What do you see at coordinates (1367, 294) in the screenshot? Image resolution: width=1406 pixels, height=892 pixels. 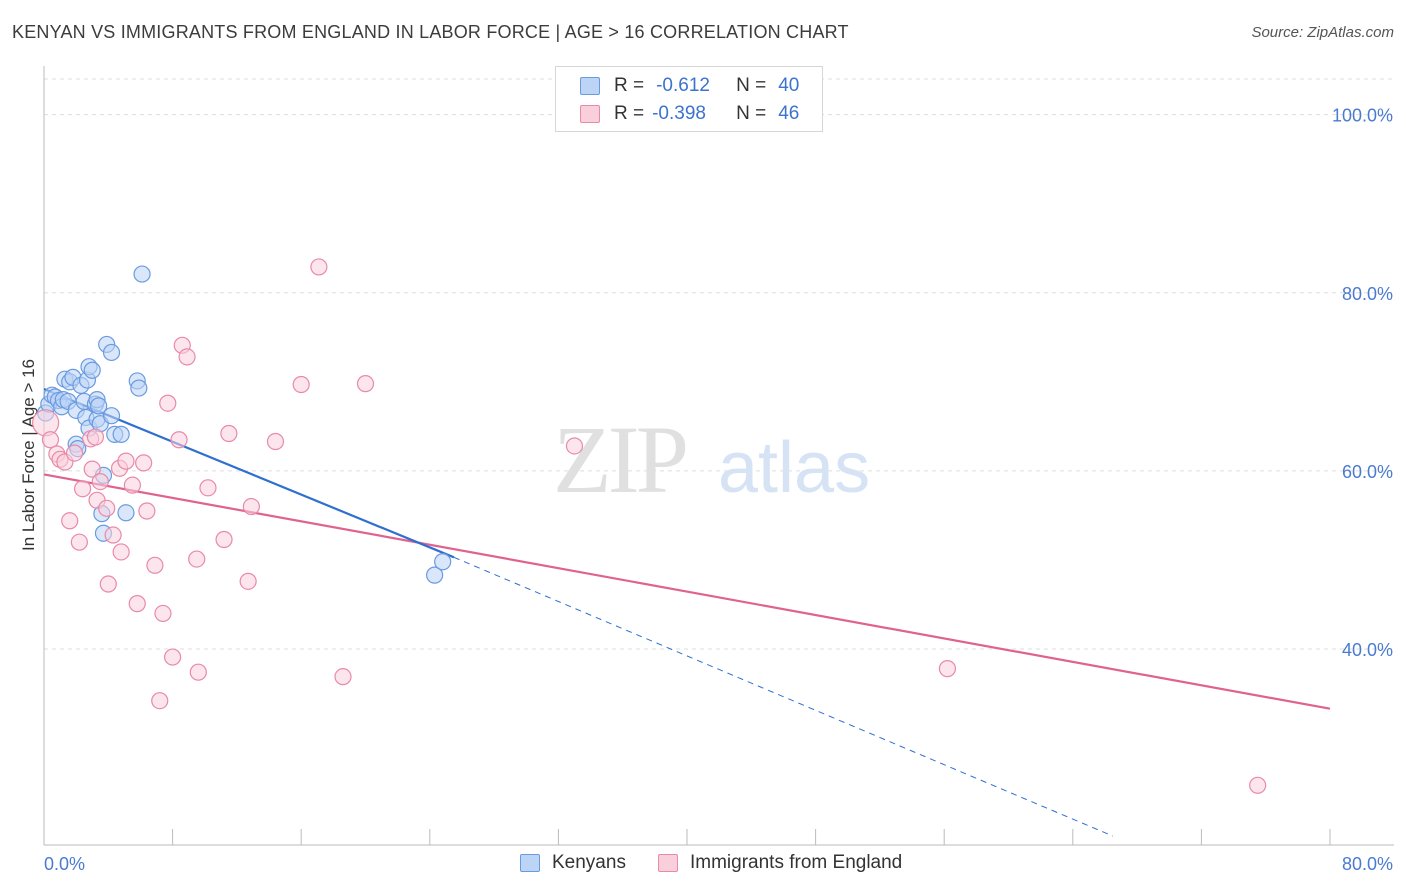 I see `y-tick-label: 80.0%` at bounding box center [1367, 294].